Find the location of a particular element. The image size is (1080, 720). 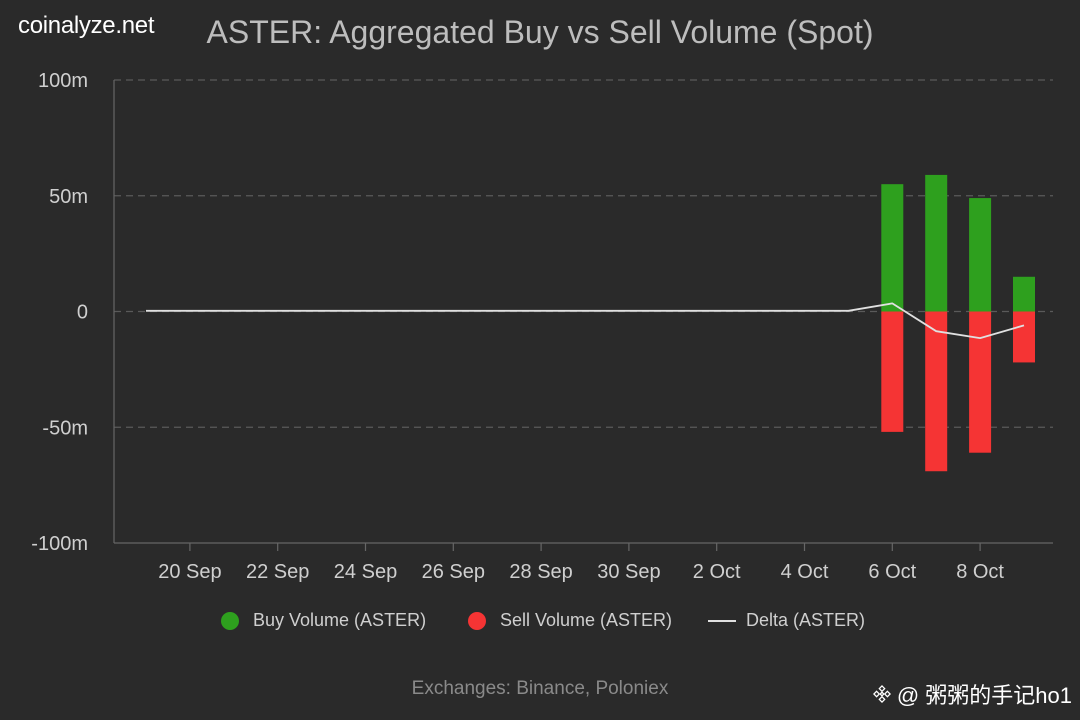

brand-logo-text: coinalyze.net is located at coordinates (86, 25).